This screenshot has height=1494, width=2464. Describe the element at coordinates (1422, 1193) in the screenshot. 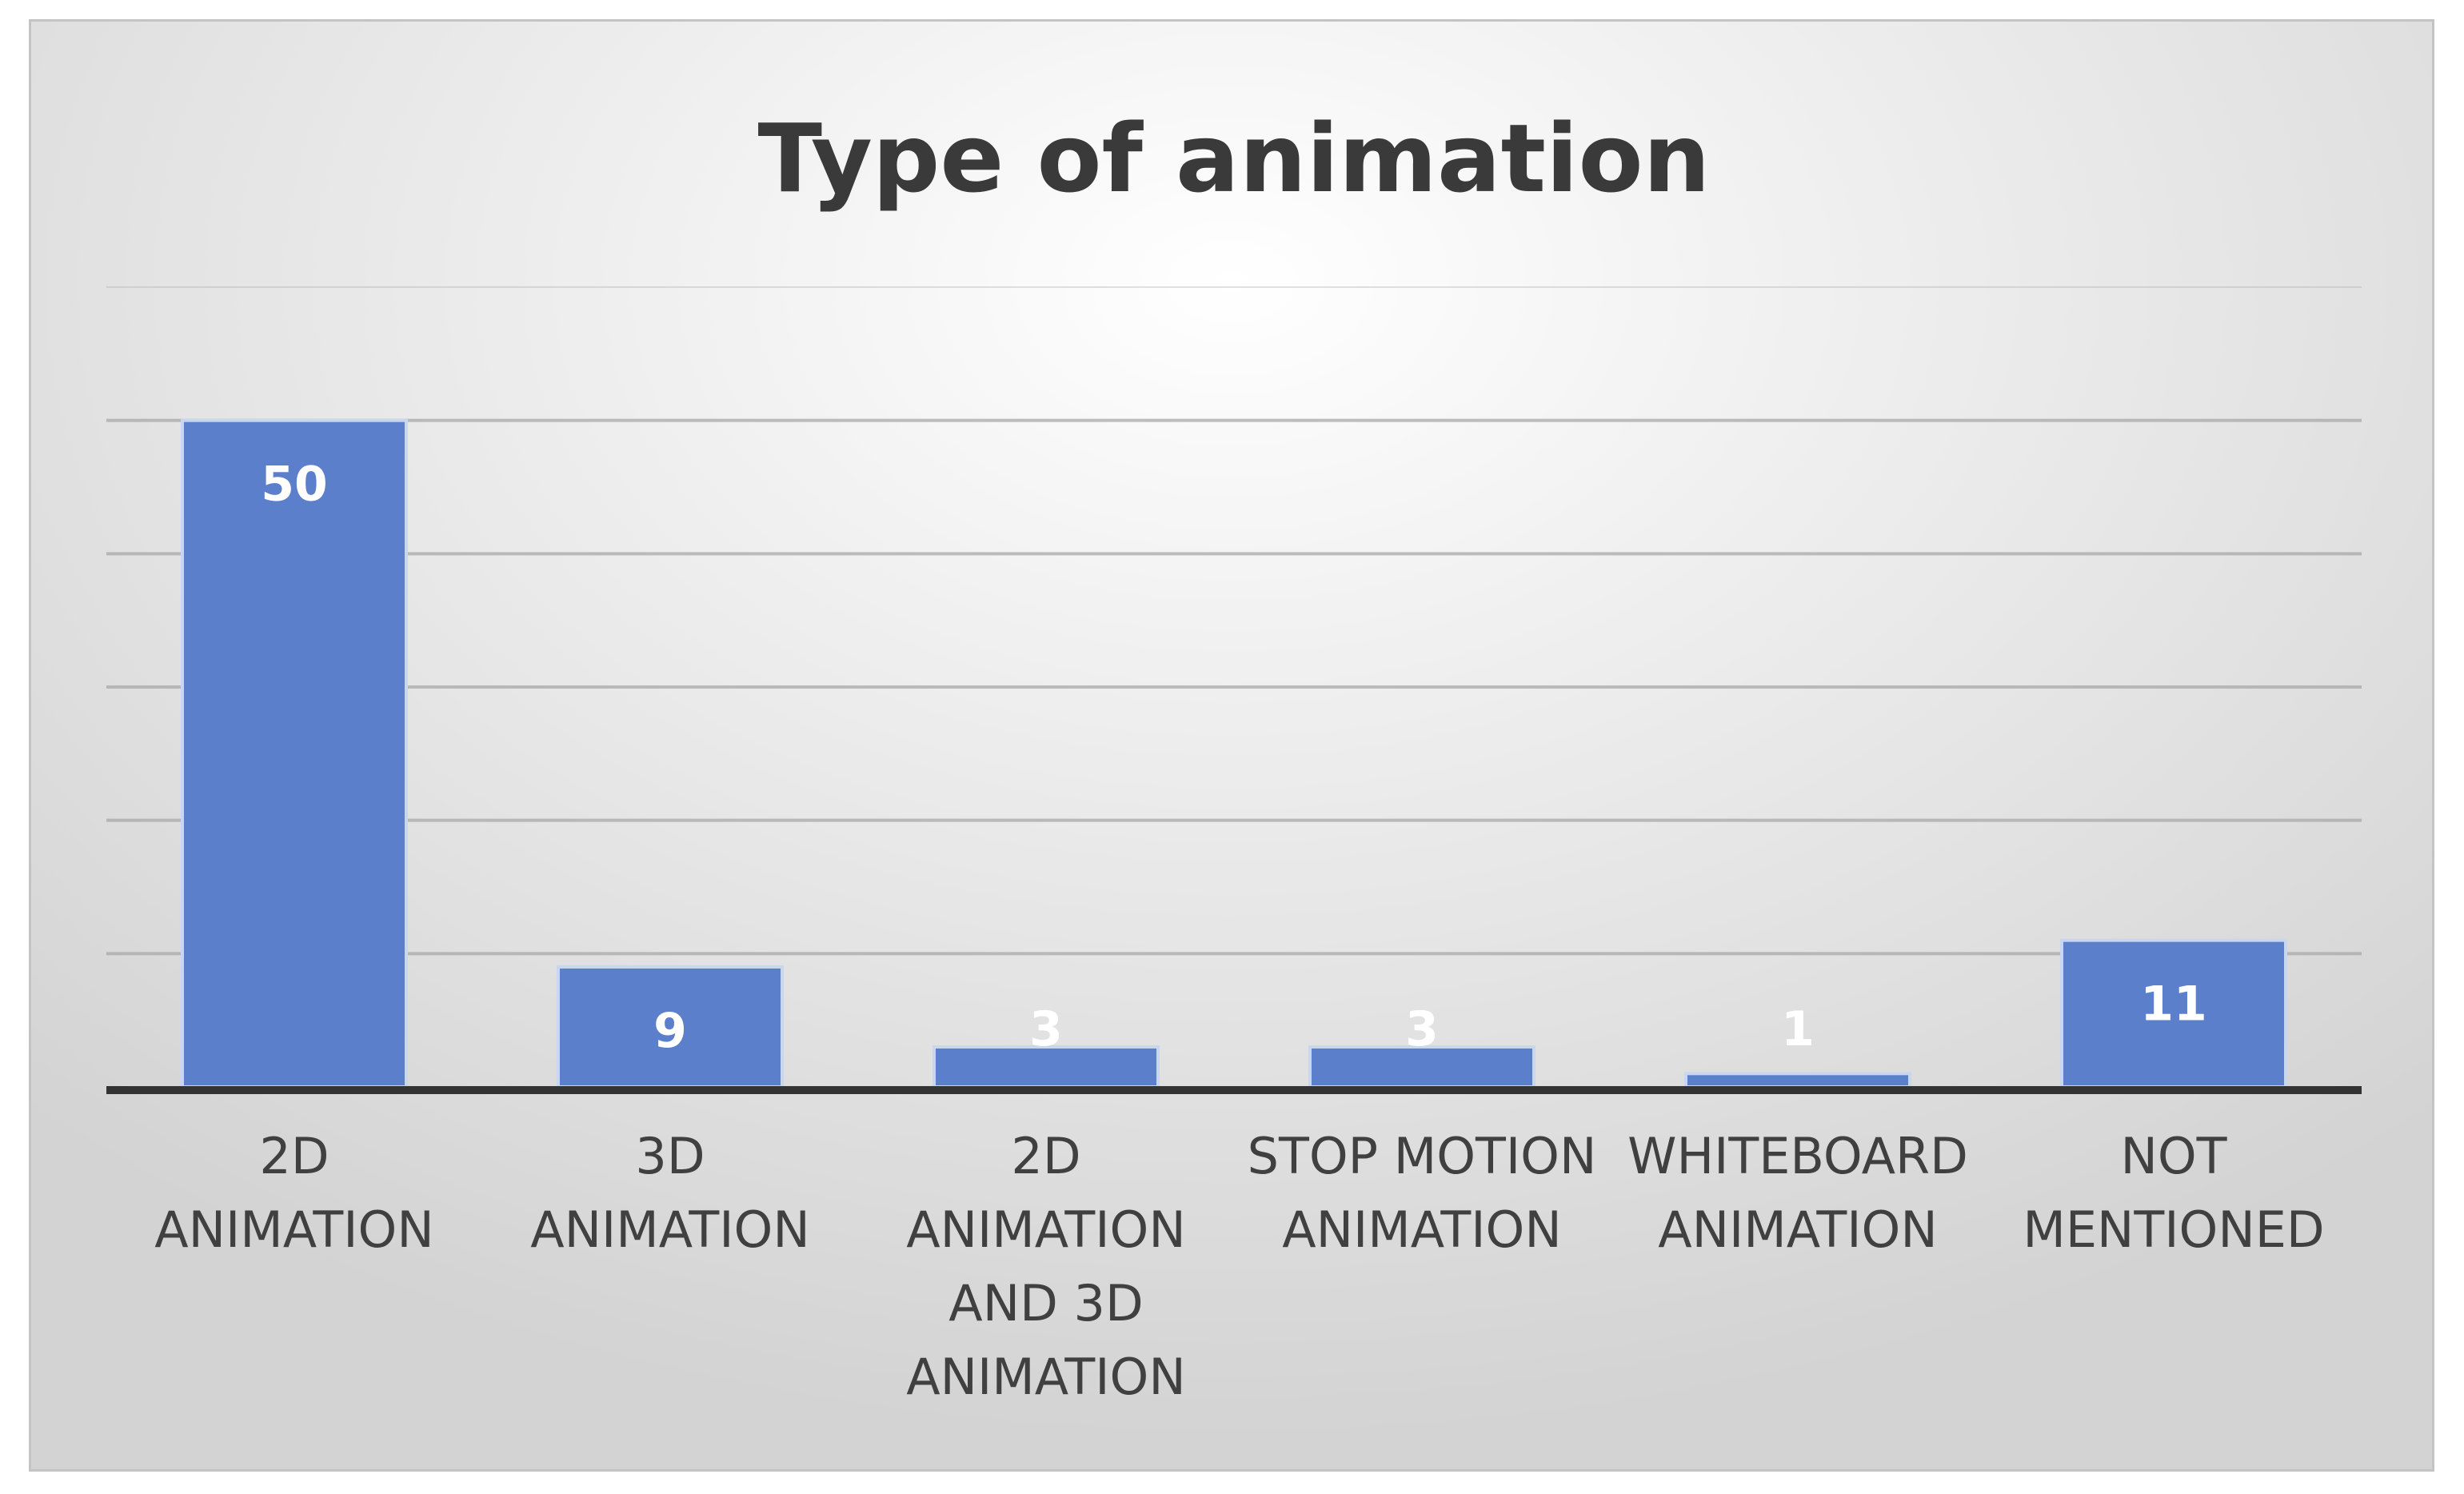

I see `category-label: STOP MOTION ANIMATION` at that location.